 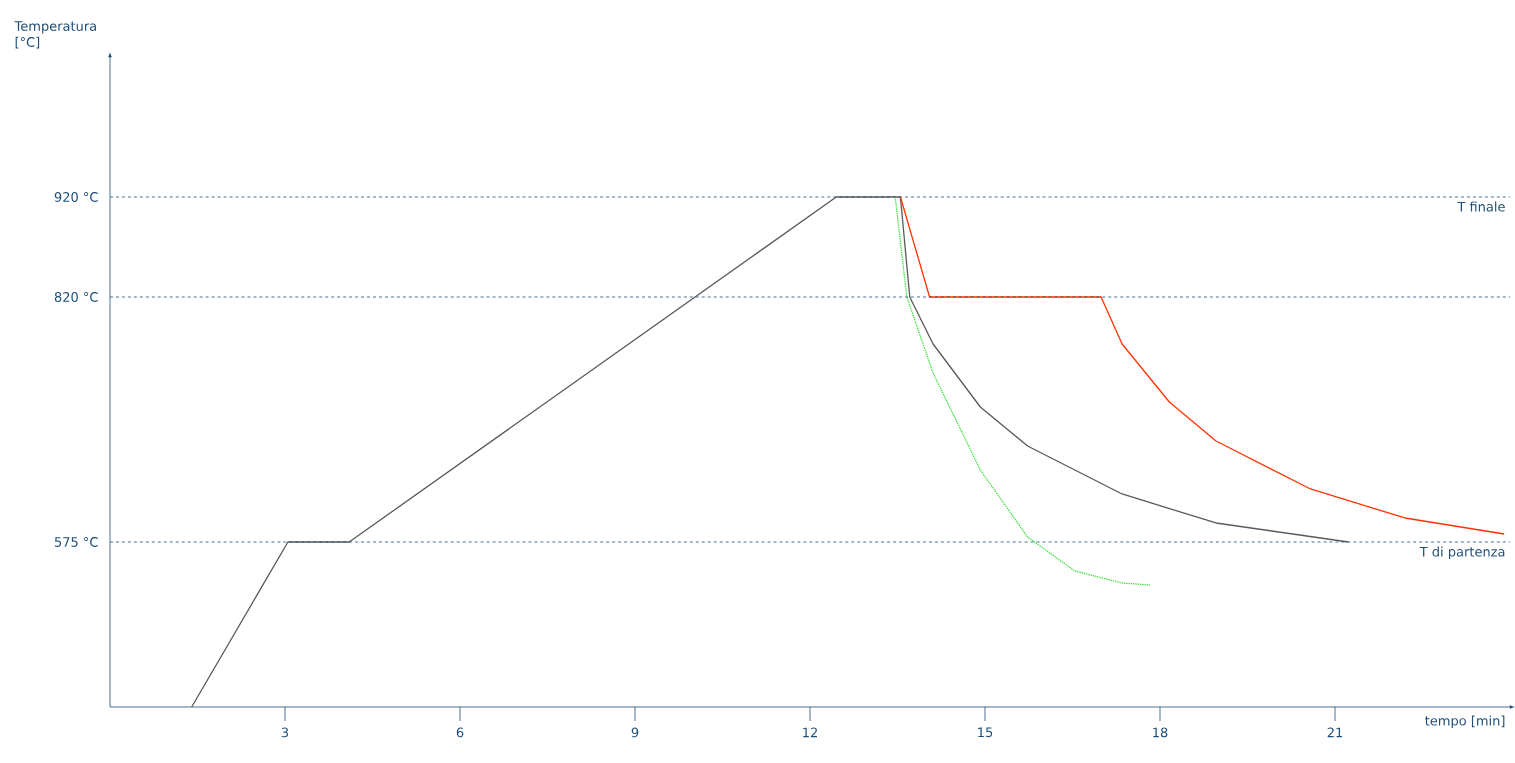 I want to click on x-tick-label: 9, so click(x=635, y=732).